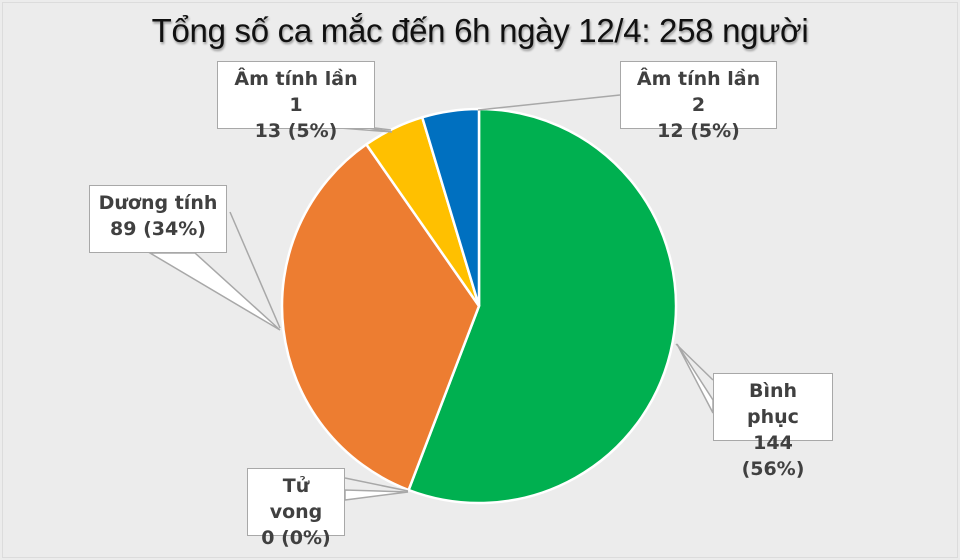 The width and height of the screenshot is (960, 560). Describe the element at coordinates (296, 499) in the screenshot. I see `label-name: Tử vong` at that location.